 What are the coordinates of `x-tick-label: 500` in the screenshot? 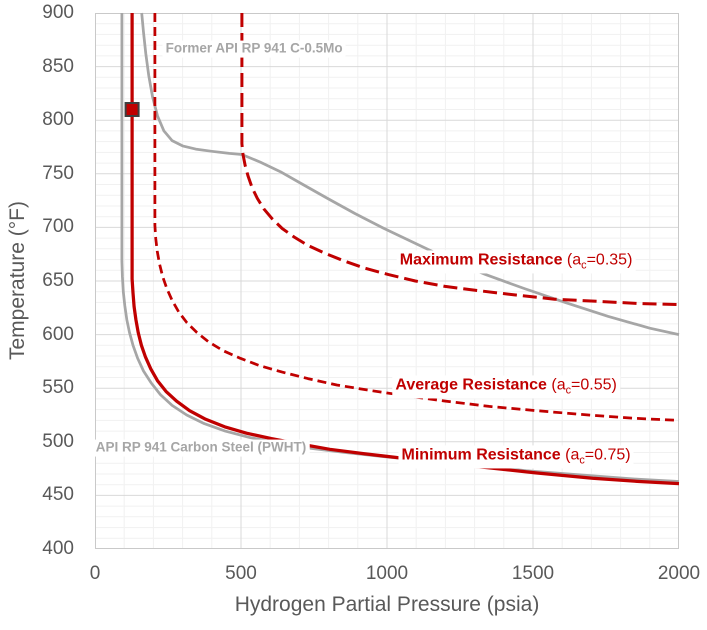 It's located at (241, 573).